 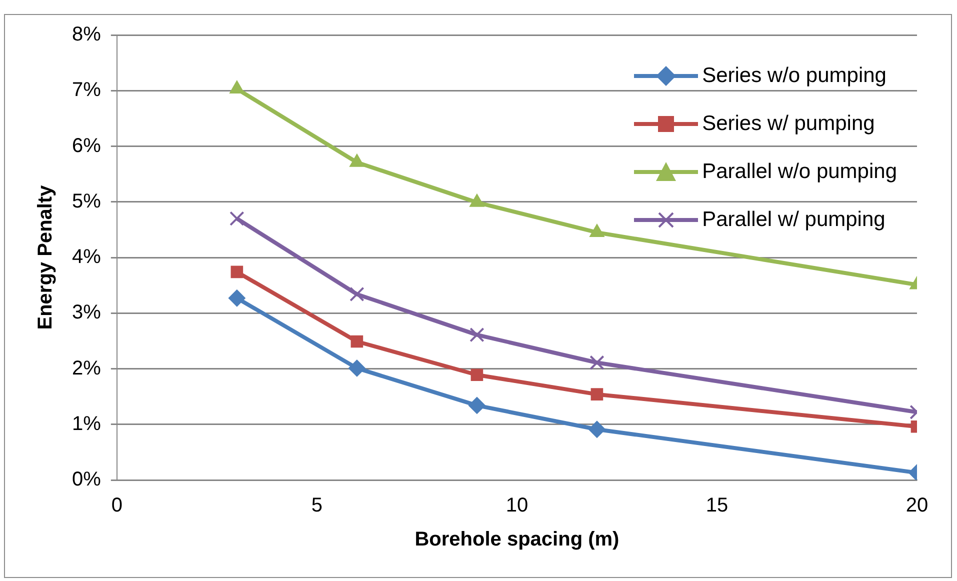 I want to click on y-tick-label: 7%, so click(x=87, y=90).